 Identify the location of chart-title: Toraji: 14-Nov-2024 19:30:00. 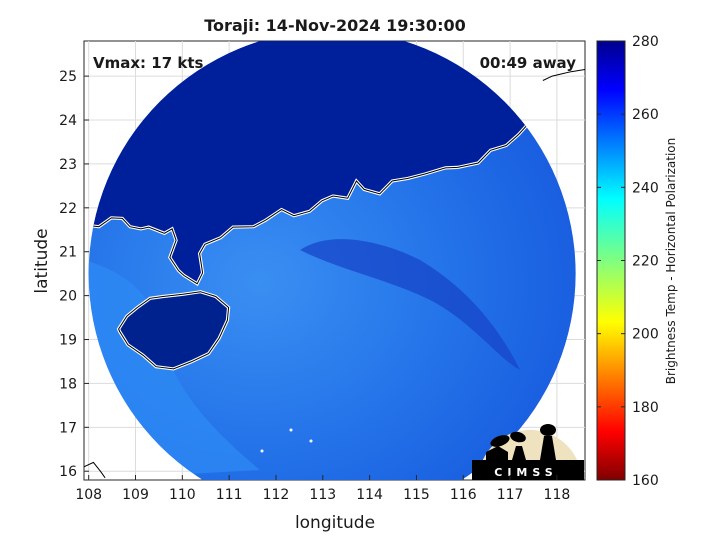
(334, 25).